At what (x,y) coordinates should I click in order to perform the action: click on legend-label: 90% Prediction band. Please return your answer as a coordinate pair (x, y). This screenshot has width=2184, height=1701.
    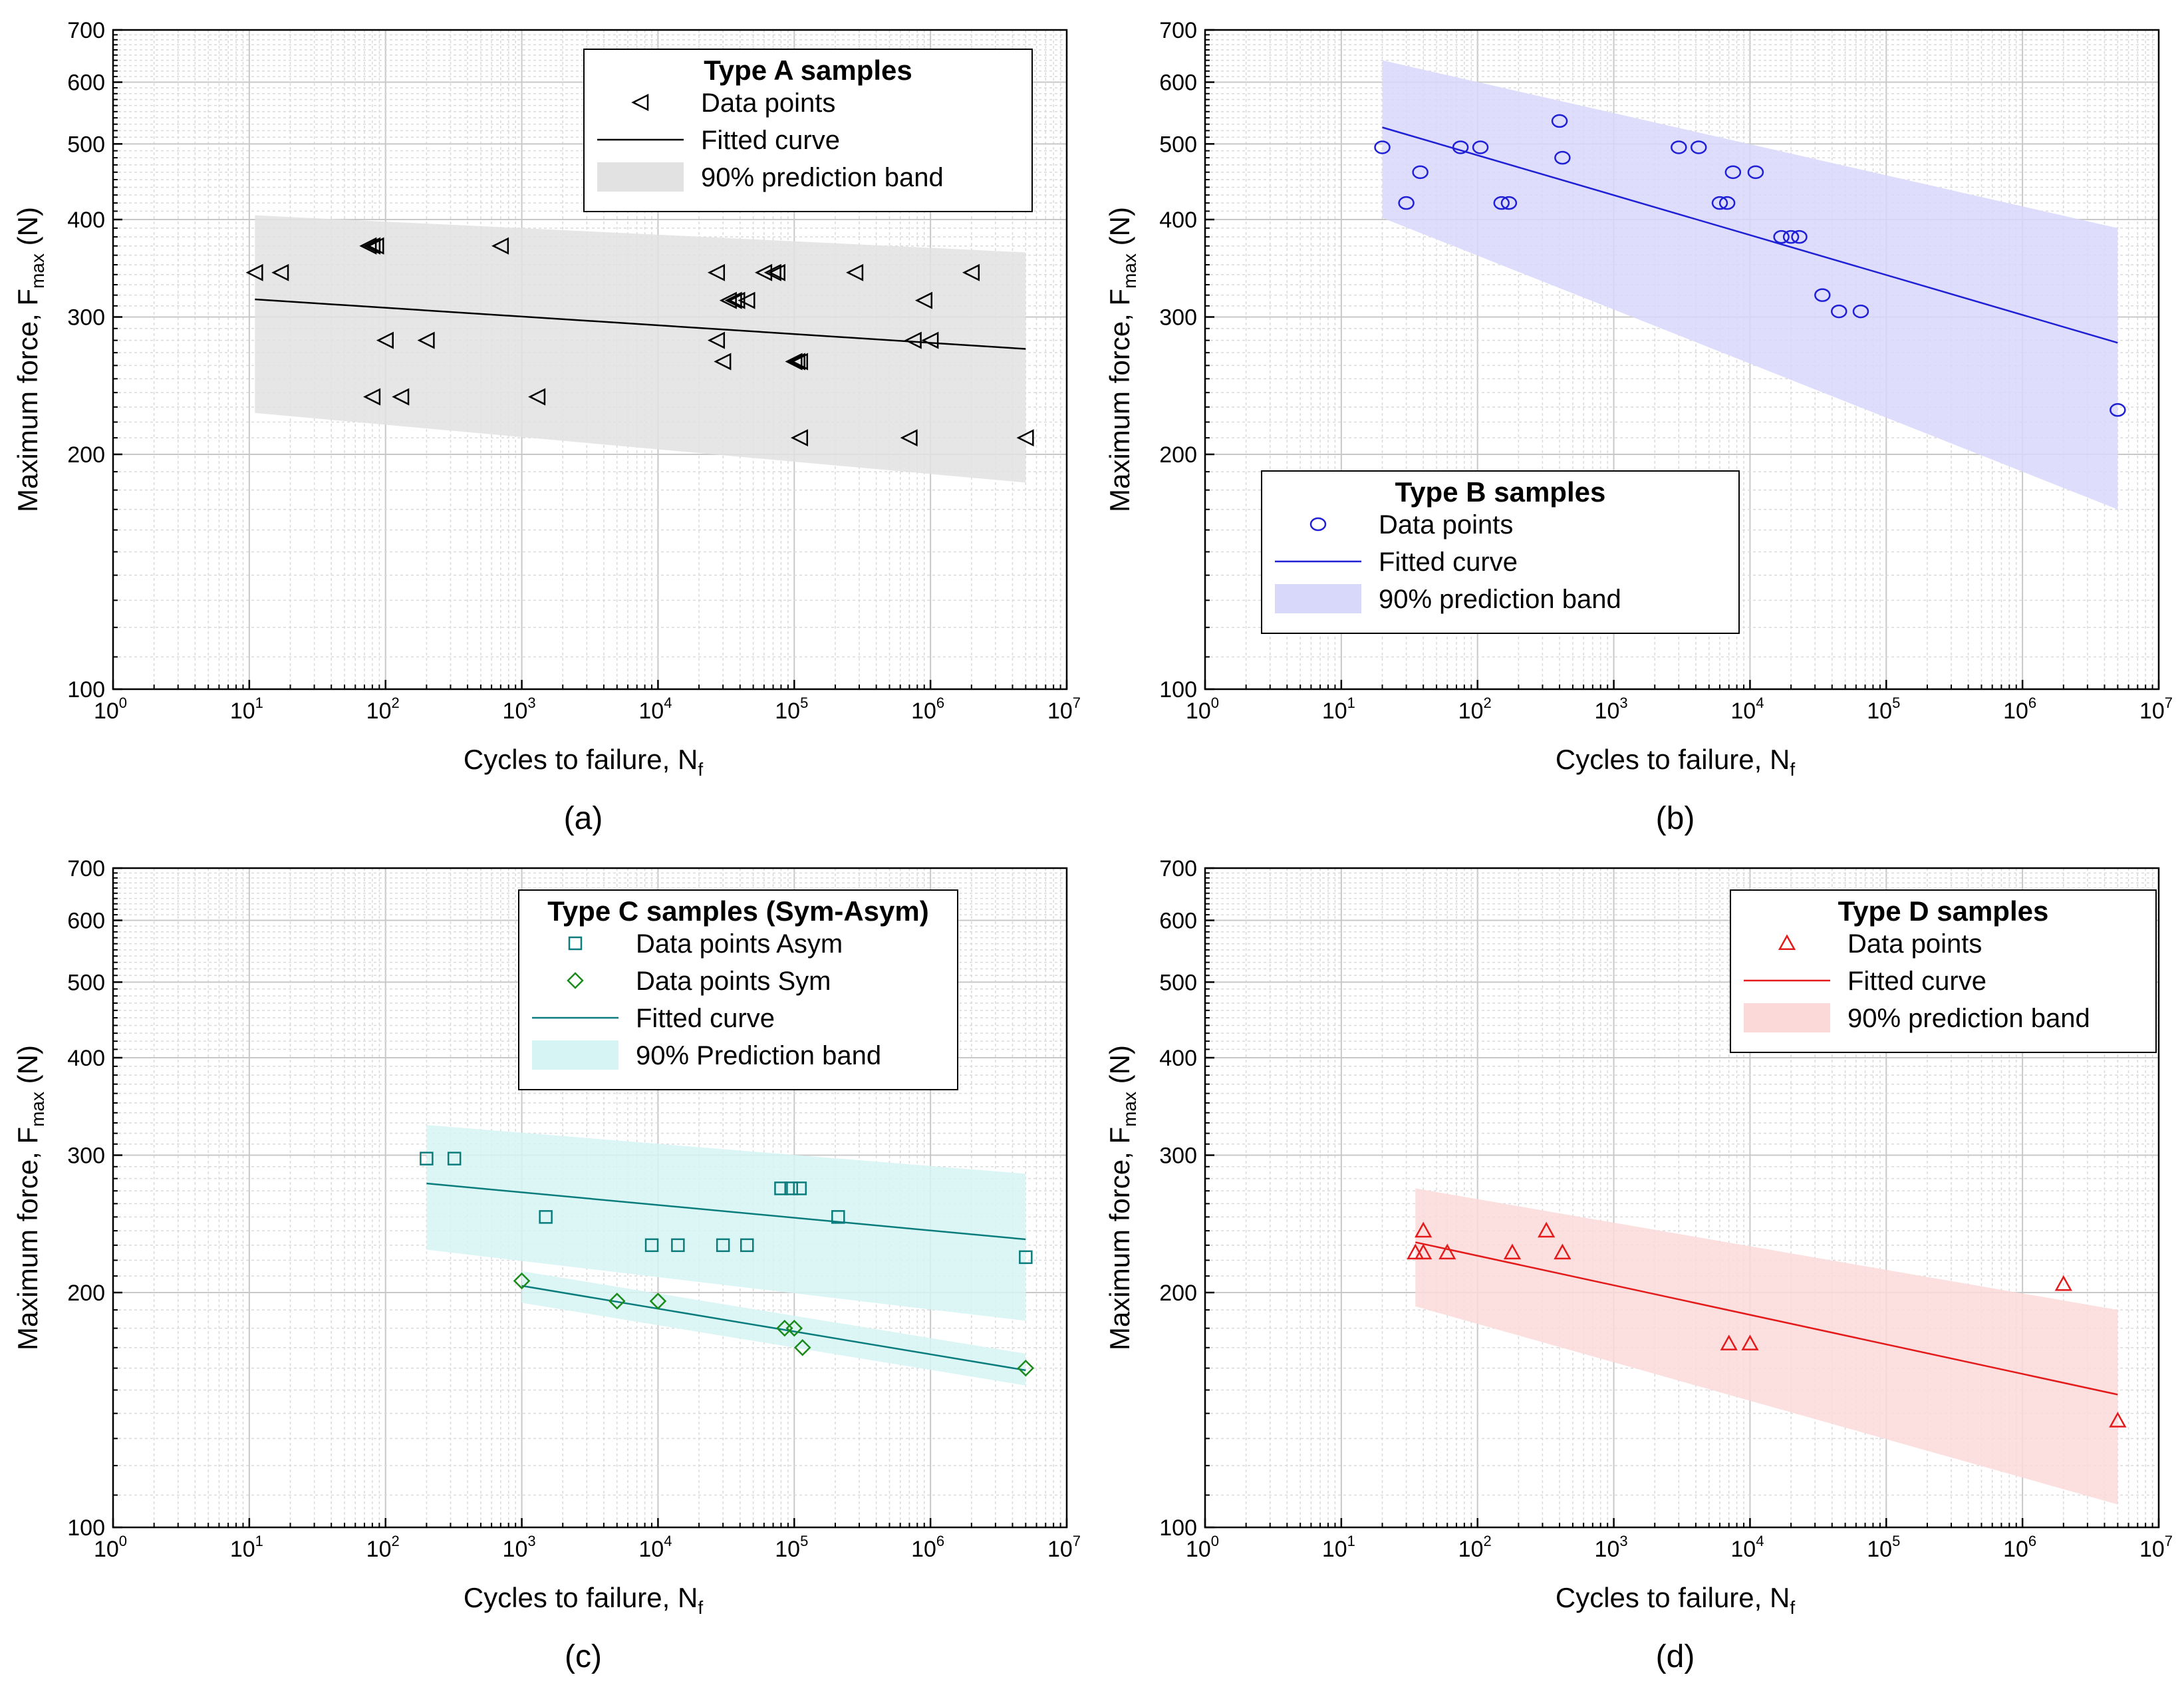
    Looking at the image, I should click on (758, 1055).